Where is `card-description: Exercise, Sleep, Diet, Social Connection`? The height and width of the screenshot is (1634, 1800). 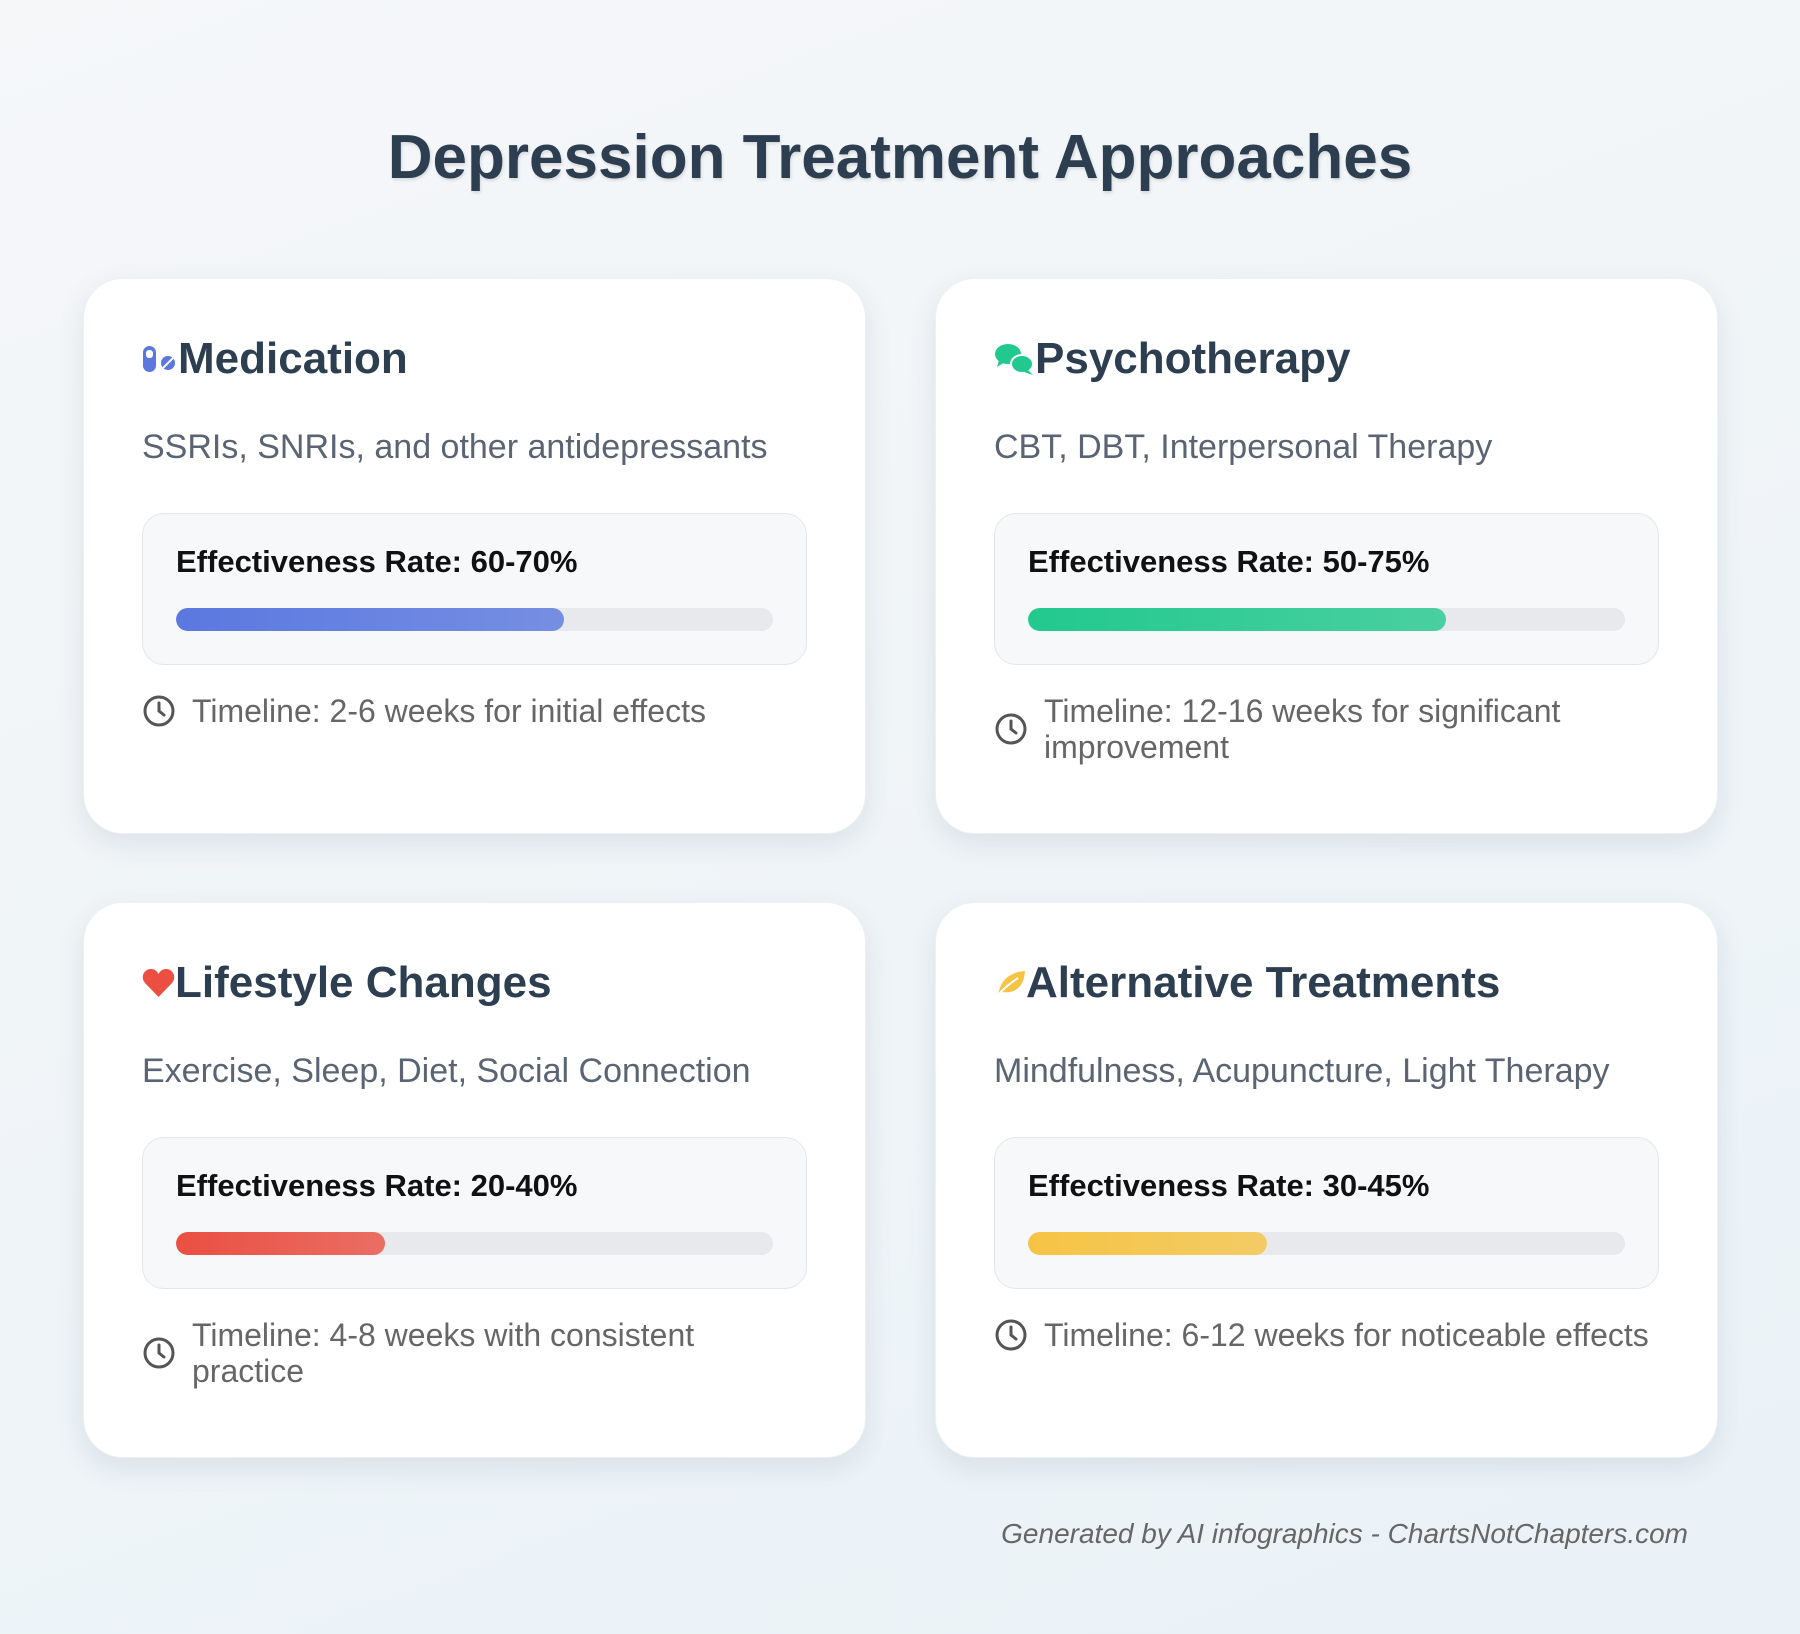 card-description: Exercise, Sleep, Diet, Social Connection is located at coordinates (446, 1071).